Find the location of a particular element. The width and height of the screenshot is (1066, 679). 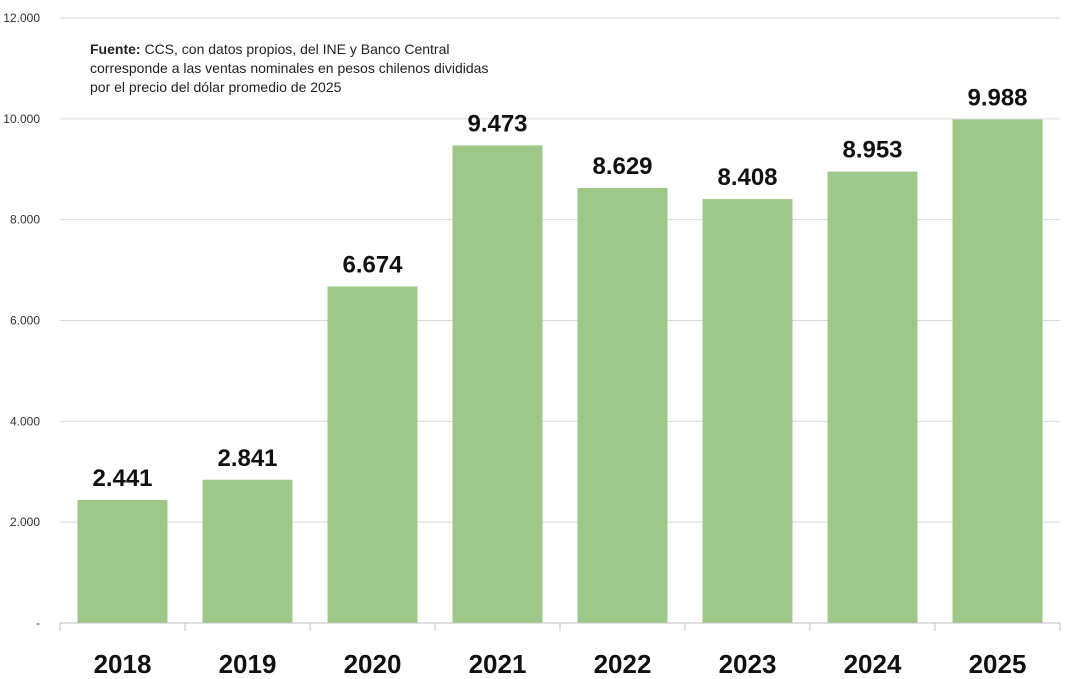

data-label-2020: 6.674 is located at coordinates (372, 265).